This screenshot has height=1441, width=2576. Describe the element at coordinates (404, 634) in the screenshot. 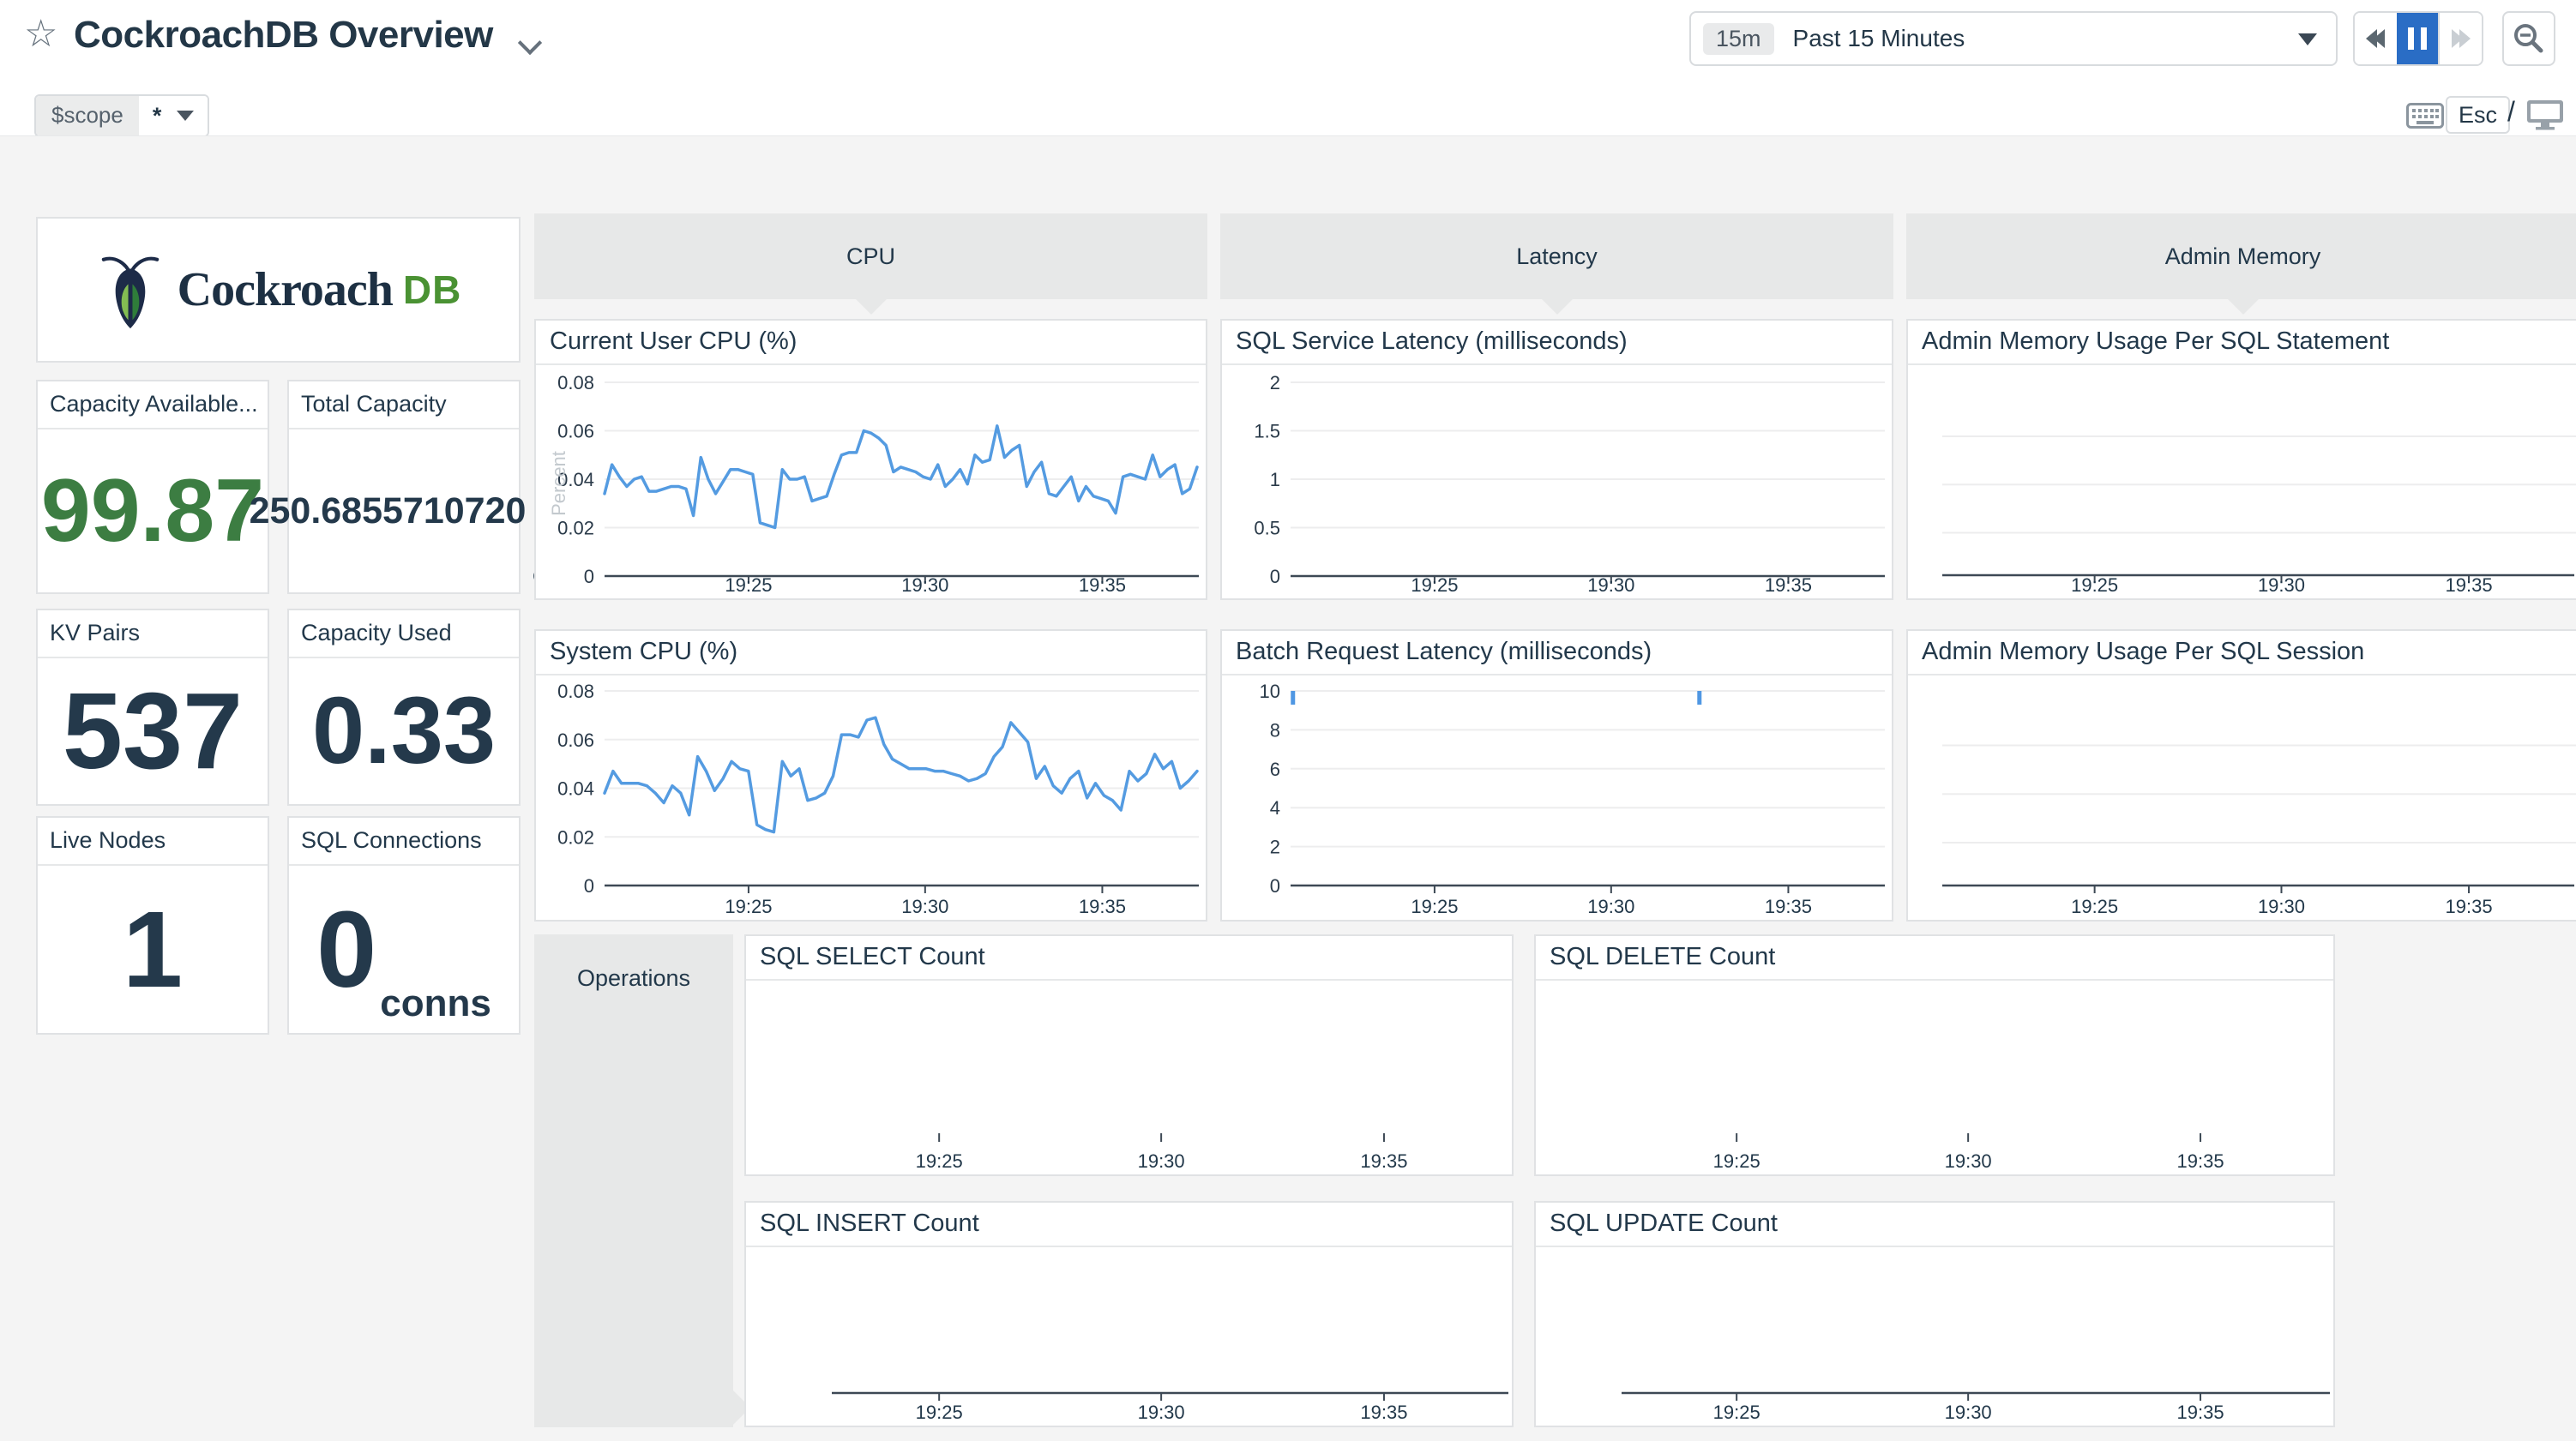

I see `stat-title: Capacity Used` at that location.